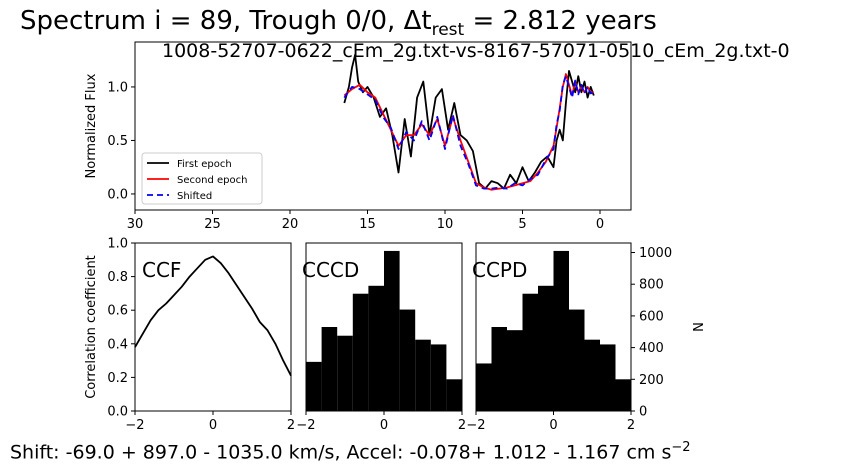  What do you see at coordinates (445, 224) in the screenshot?
I see `spectrum-x-tick-label: 10` at bounding box center [445, 224].